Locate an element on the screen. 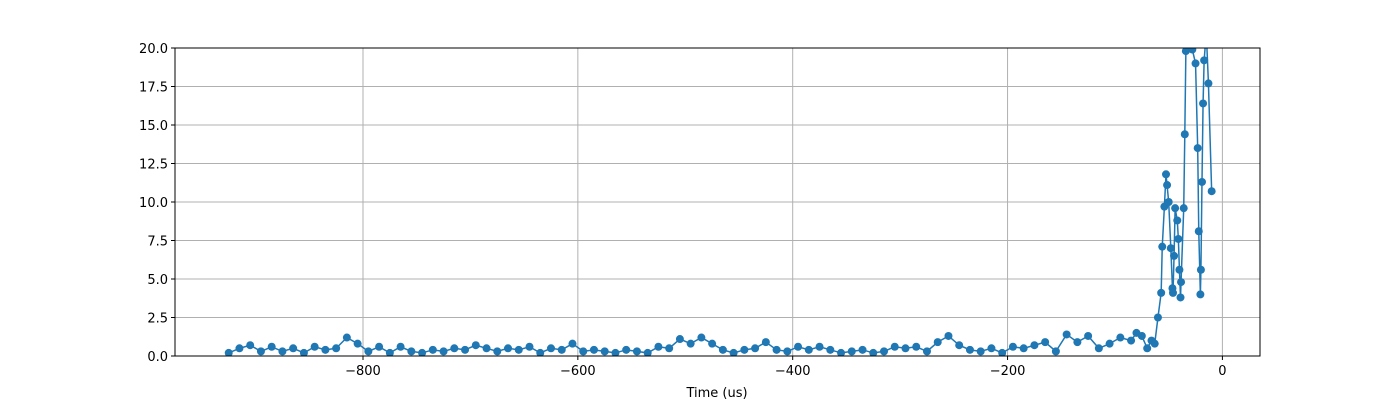 The image size is (1400, 404). x-axis-label: Time (us) is located at coordinates (716, 393).